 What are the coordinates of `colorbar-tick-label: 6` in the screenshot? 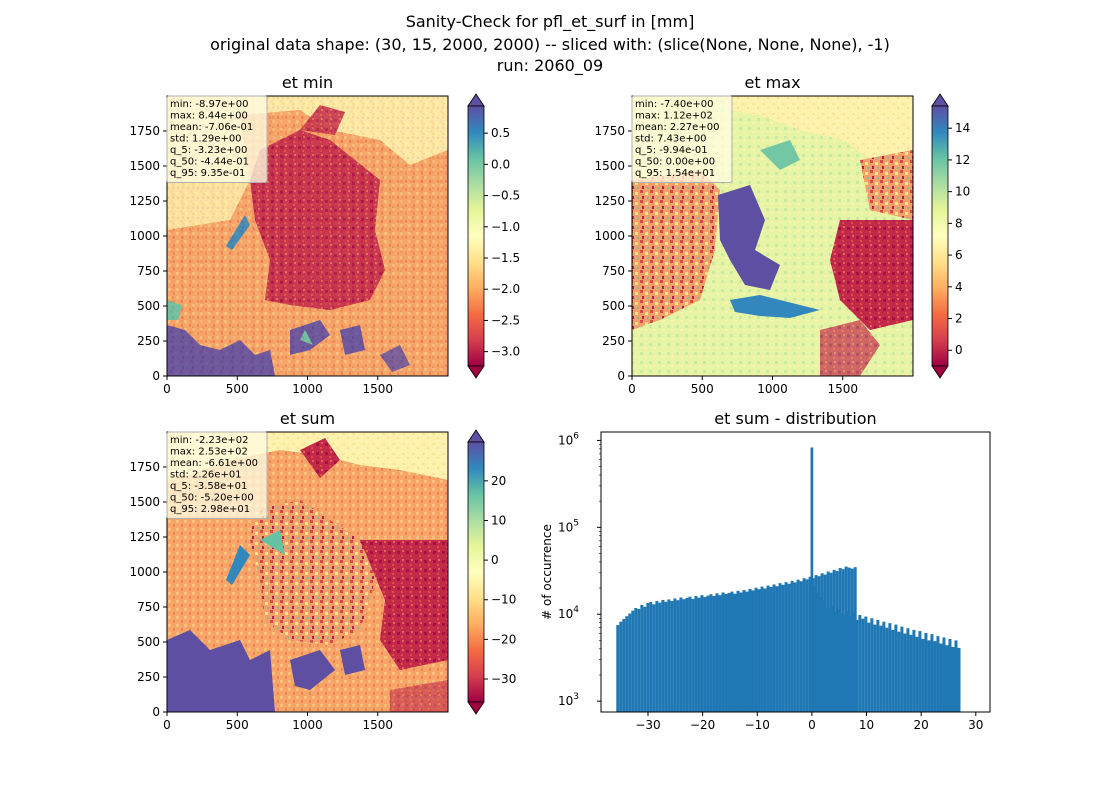 It's located at (959, 255).